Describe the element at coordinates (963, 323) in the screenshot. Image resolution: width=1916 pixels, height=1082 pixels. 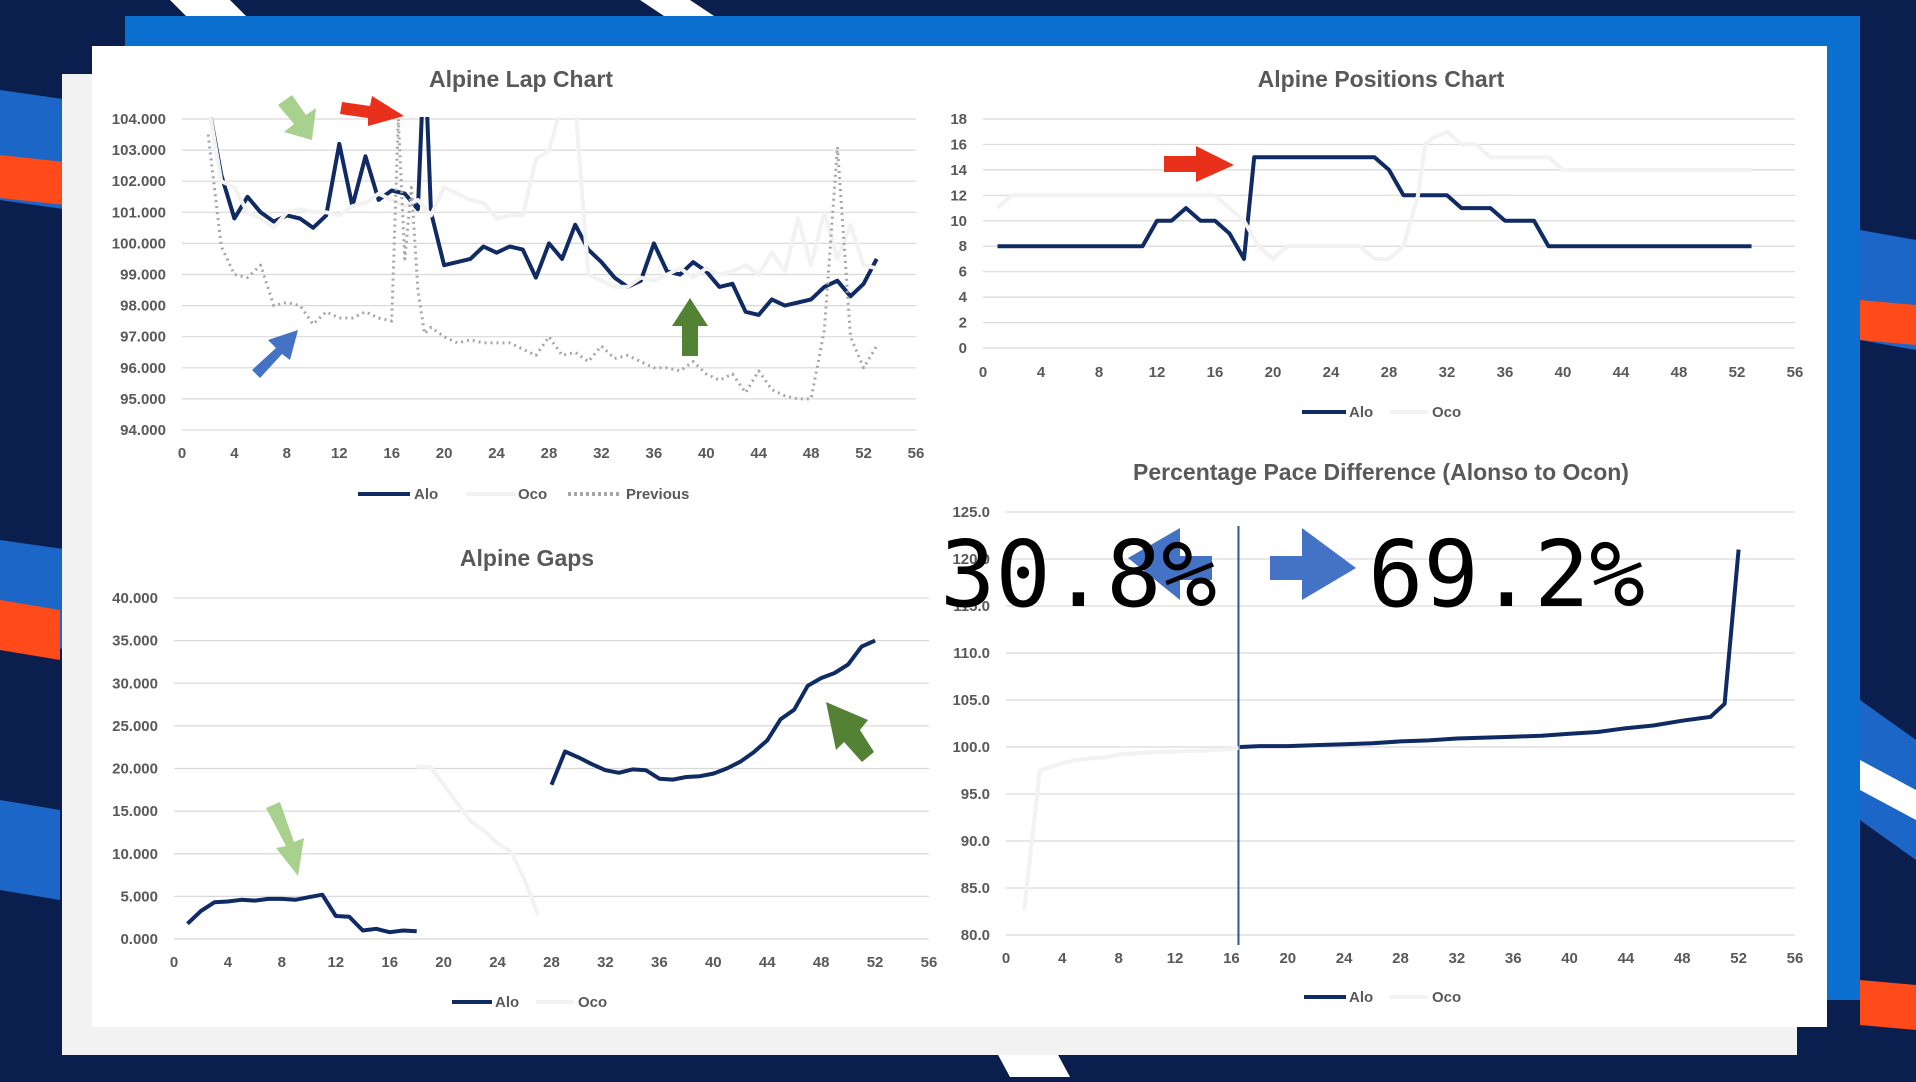
I see `positions-y-tick-label: 2` at that location.